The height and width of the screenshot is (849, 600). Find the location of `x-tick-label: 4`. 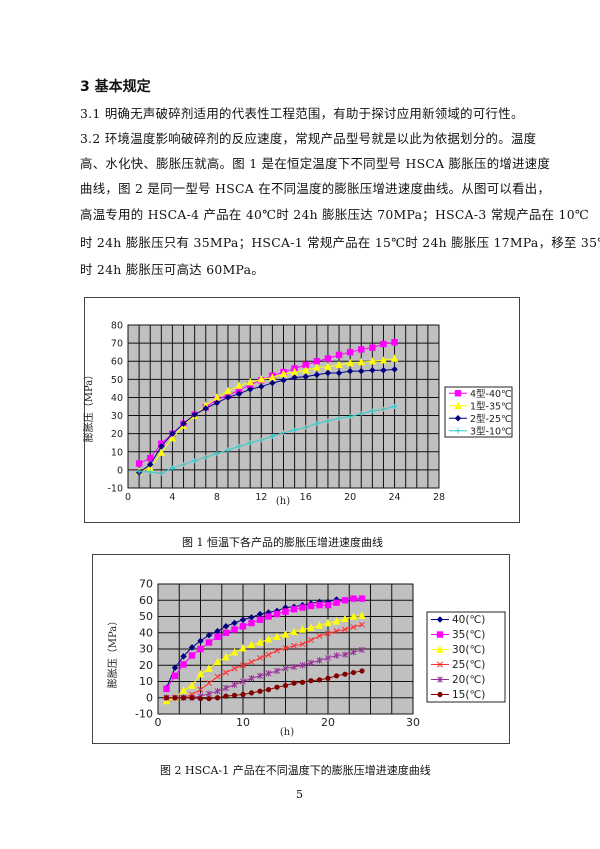

x-tick-label: 4 is located at coordinates (172, 497).